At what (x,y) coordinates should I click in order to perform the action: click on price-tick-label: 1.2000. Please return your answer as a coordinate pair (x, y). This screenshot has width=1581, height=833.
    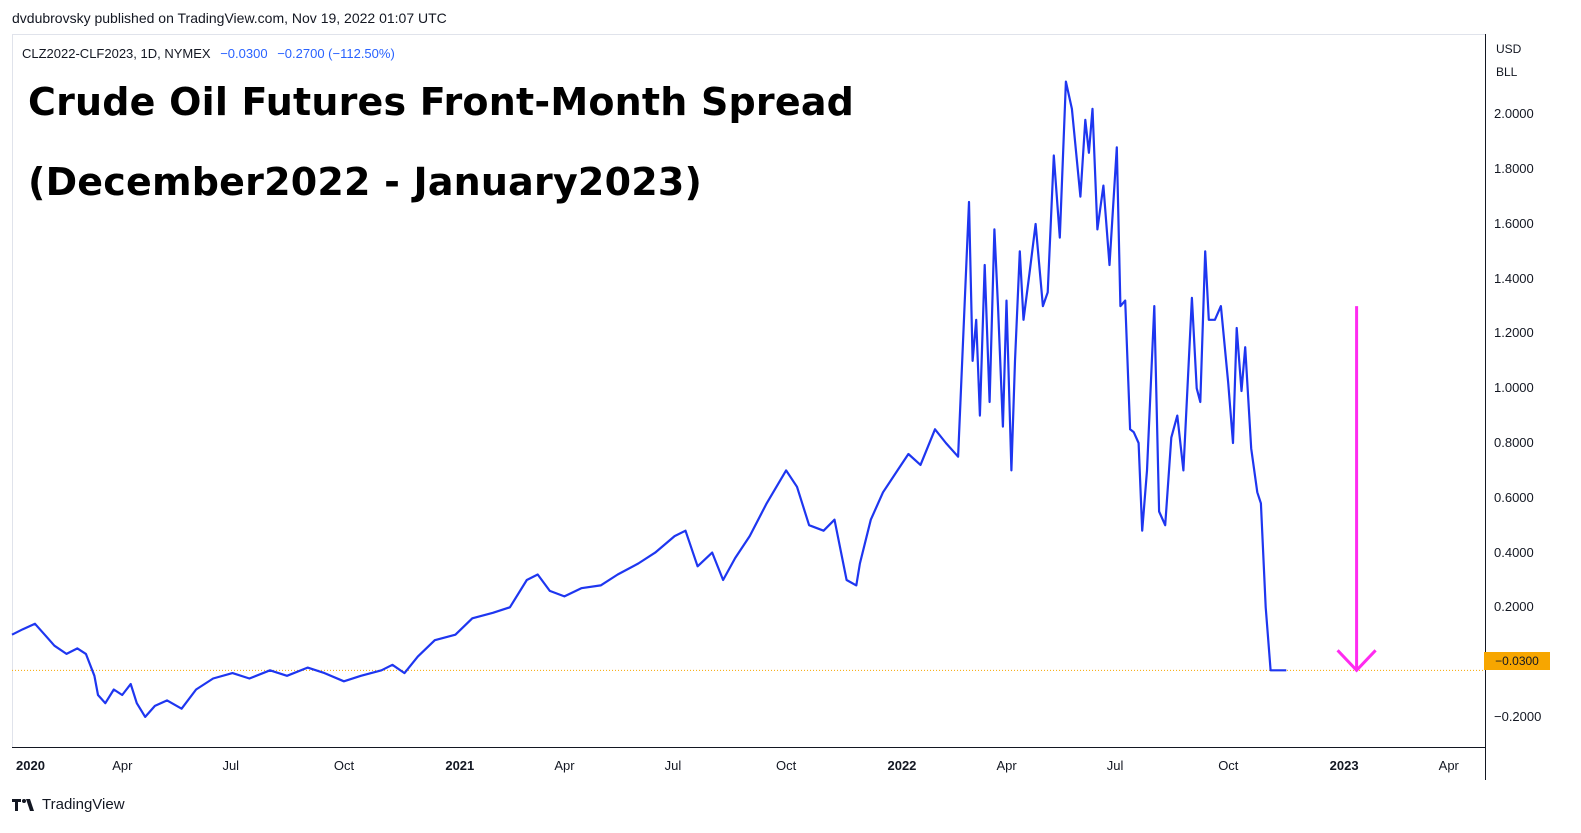
    Looking at the image, I should click on (1514, 333).